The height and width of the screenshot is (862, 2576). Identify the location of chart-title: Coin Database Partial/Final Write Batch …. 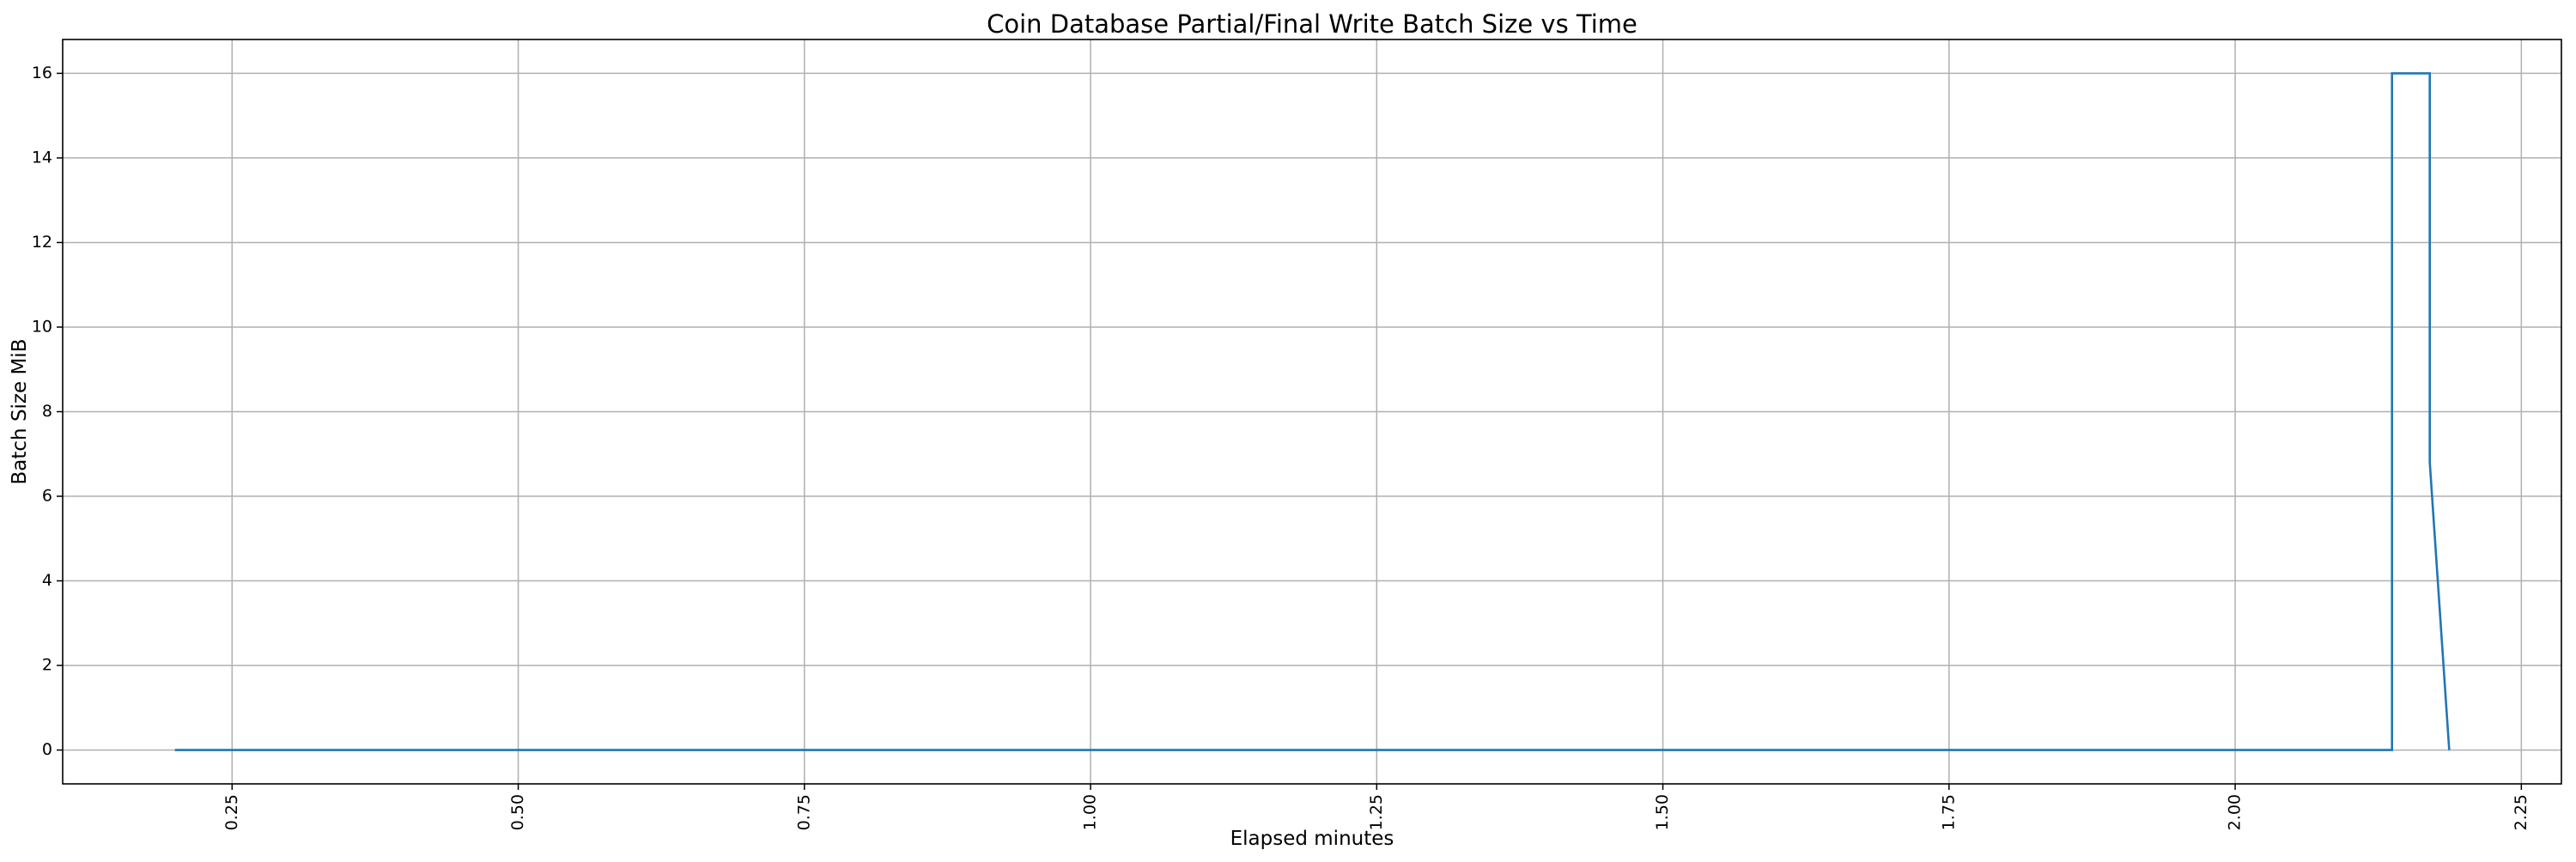
(1312, 24).